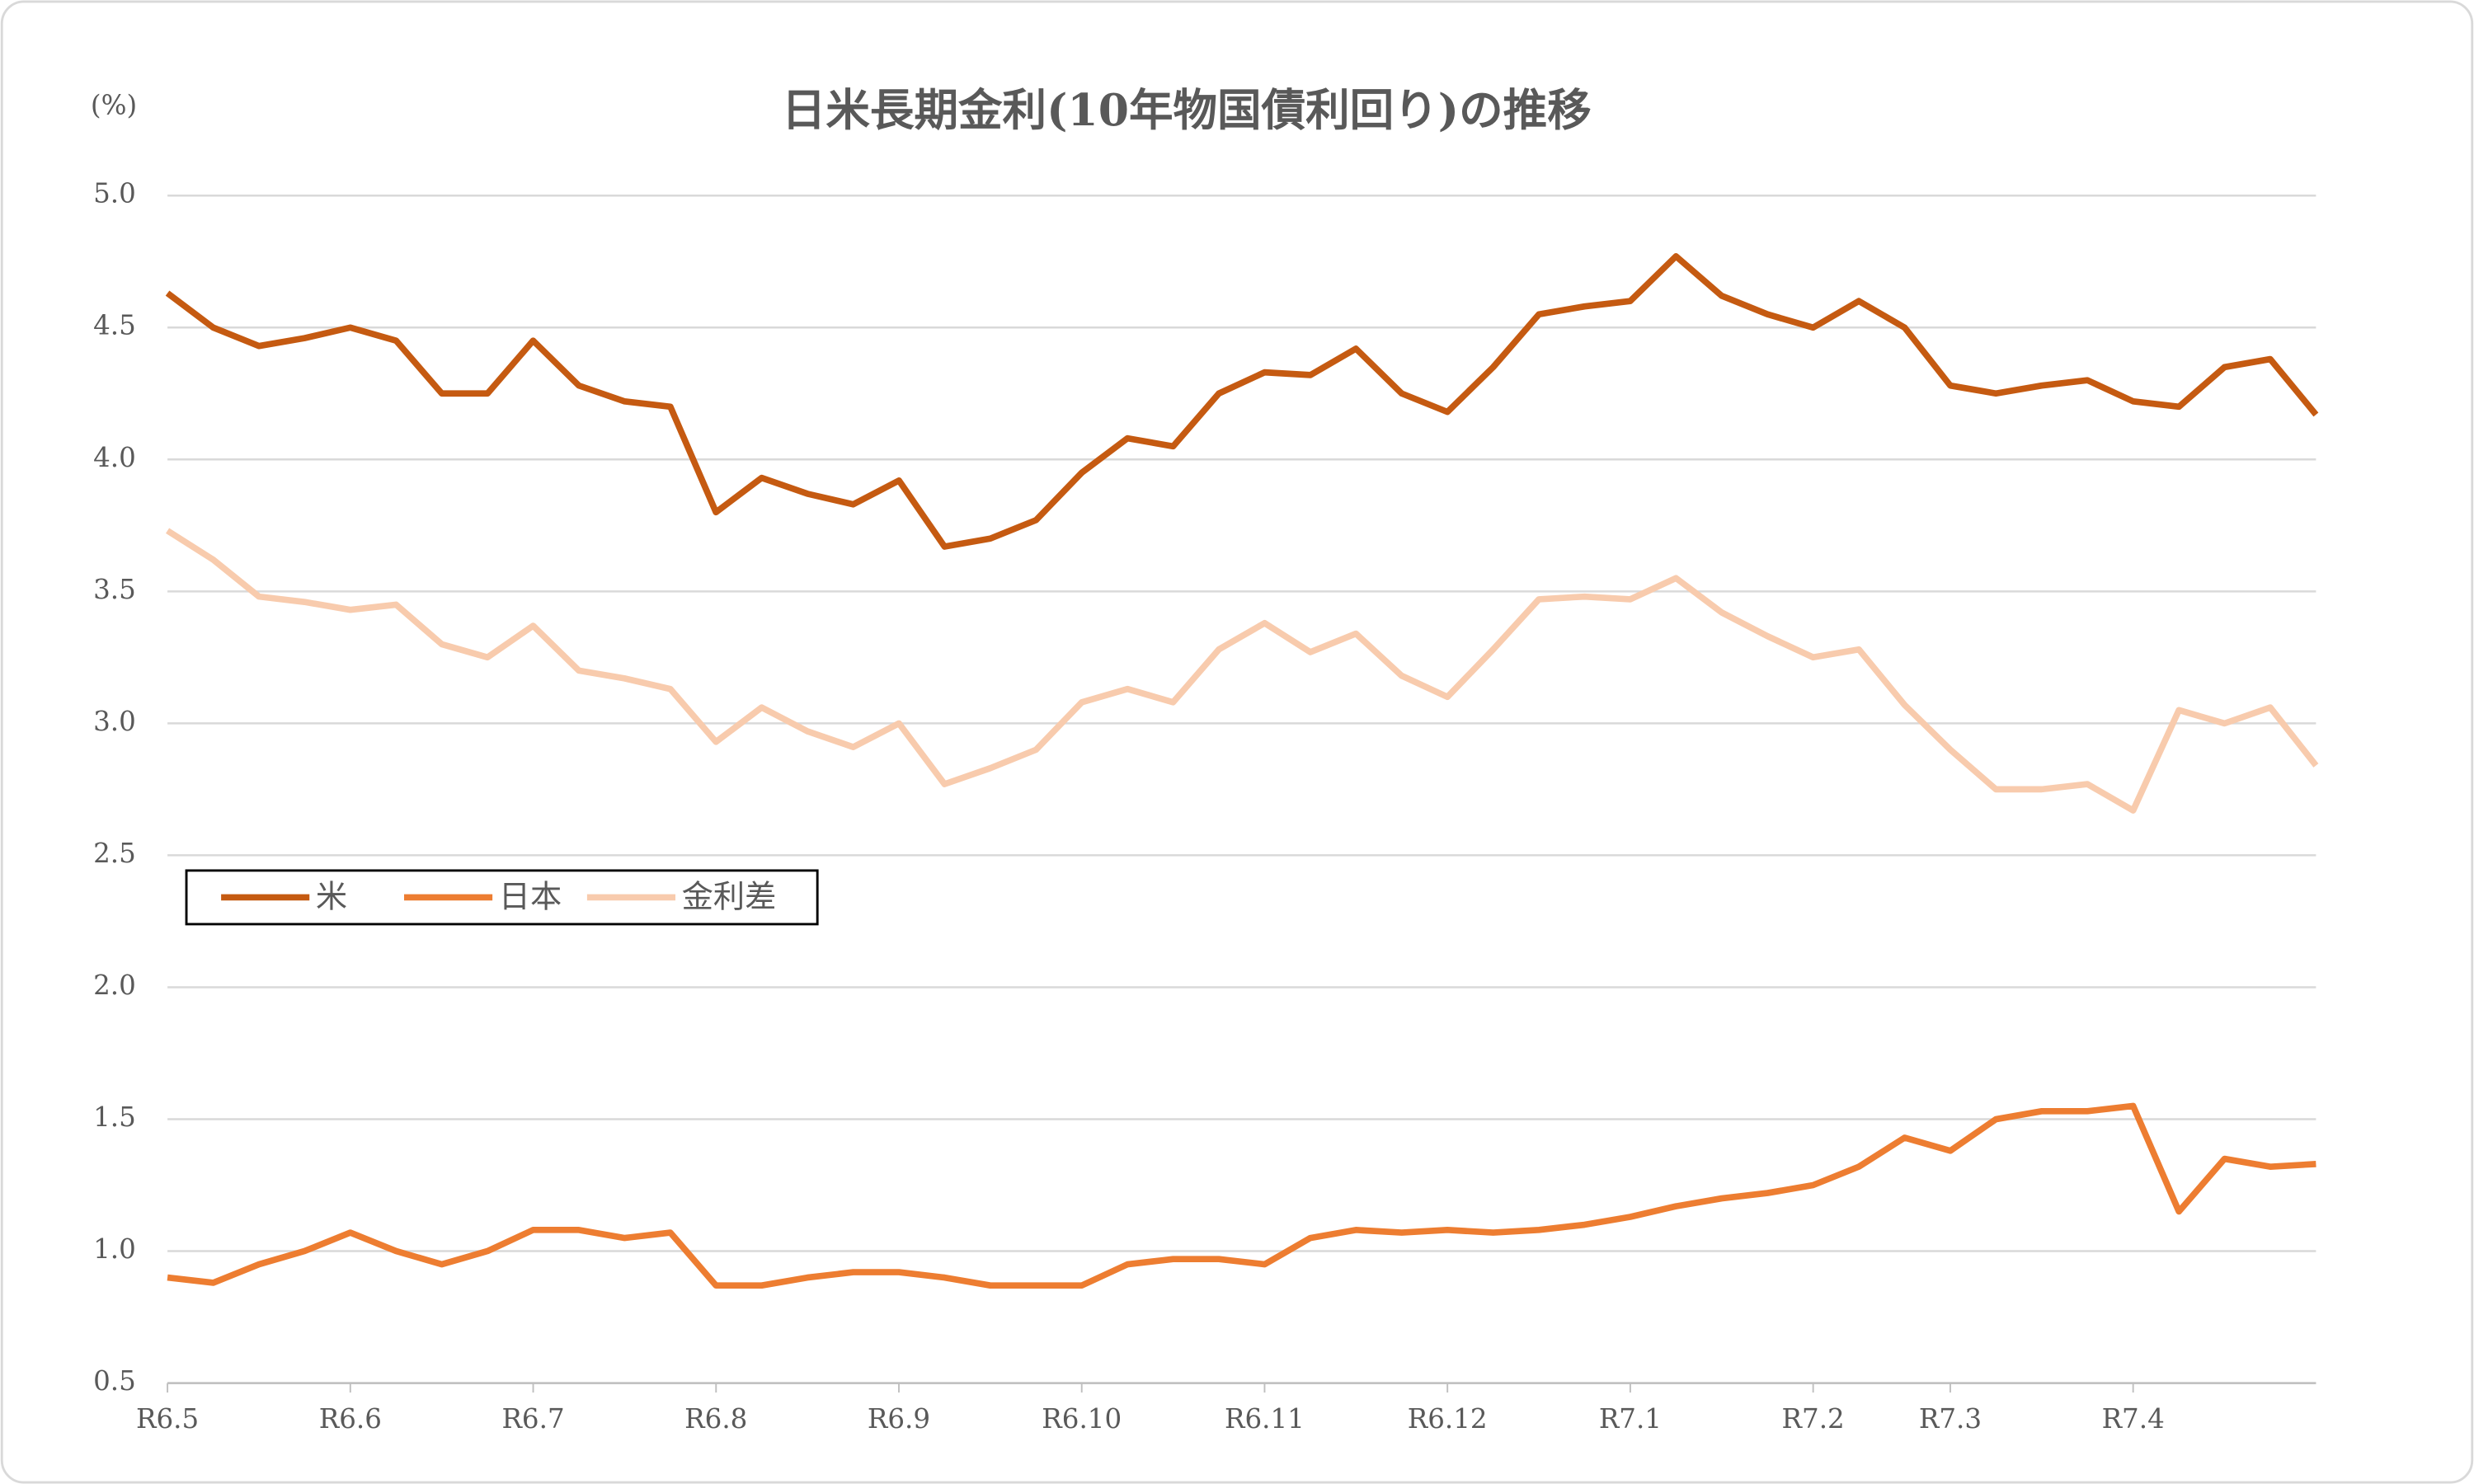  Describe the element at coordinates (1241, 1195) in the screenshot. I see `series-line` at that location.